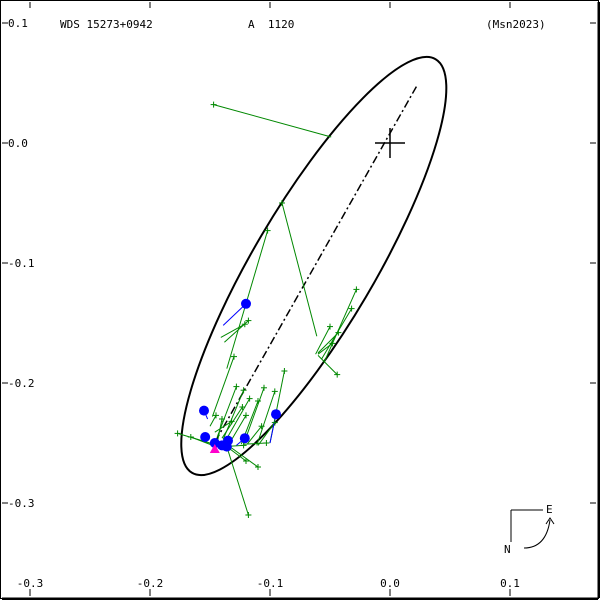 The height and width of the screenshot is (600, 600). What do you see at coordinates (537, 534) in the screenshot?
I see `compass-rotation-arc` at bounding box center [537, 534].